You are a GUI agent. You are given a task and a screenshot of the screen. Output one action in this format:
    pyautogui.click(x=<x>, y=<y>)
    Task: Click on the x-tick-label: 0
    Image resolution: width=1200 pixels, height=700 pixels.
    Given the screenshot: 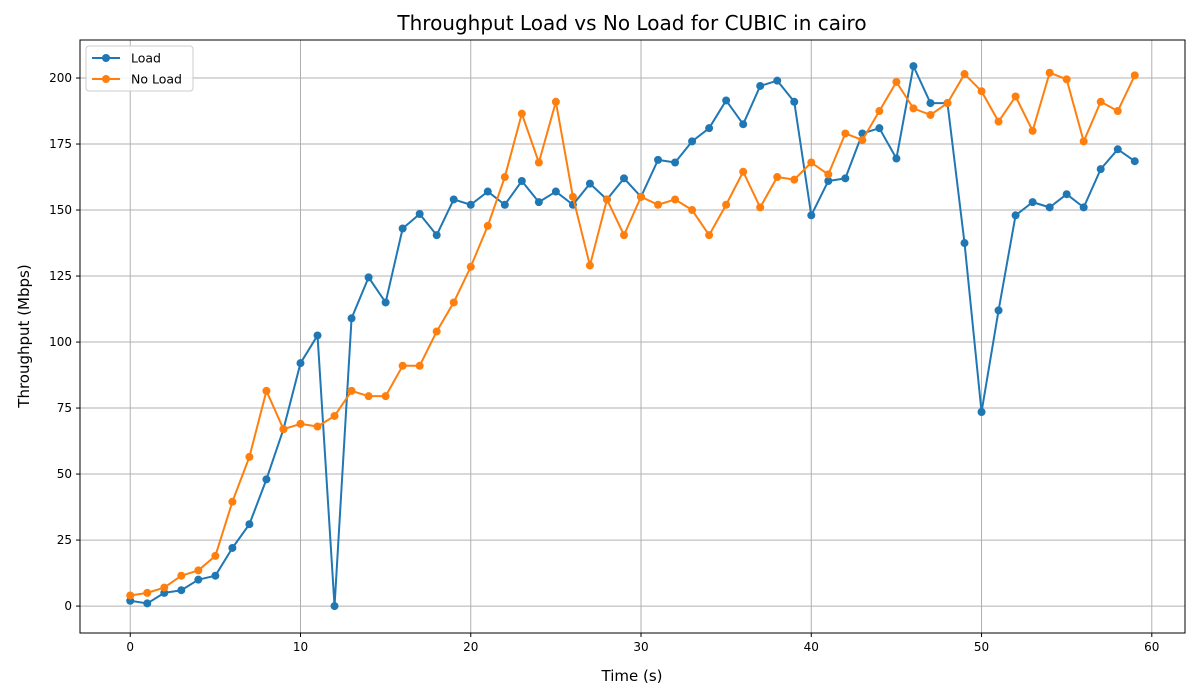 What is the action you would take?
    pyautogui.click(x=130, y=647)
    